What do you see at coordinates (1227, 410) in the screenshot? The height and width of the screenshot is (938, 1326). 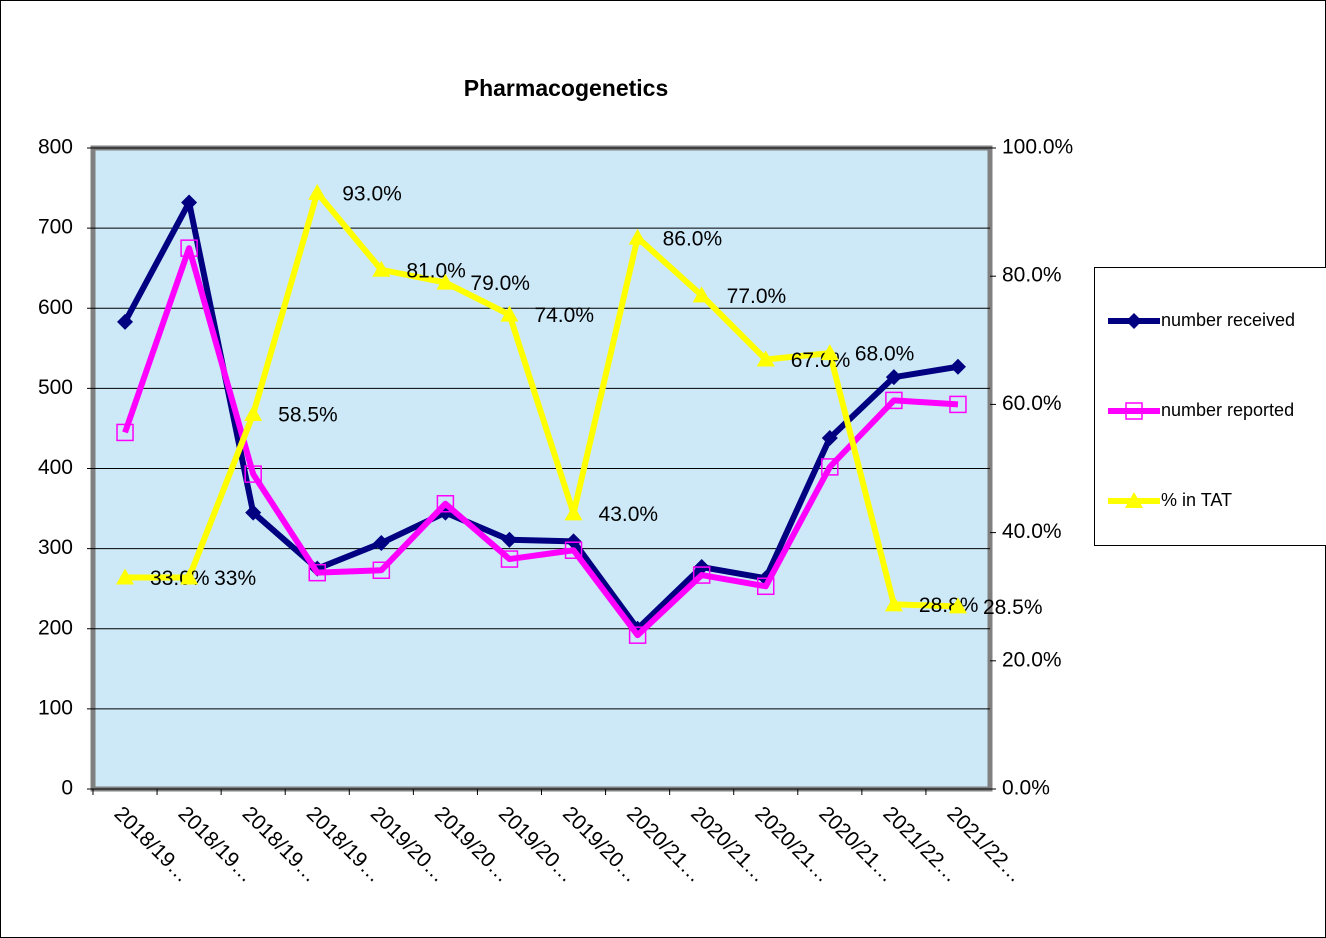 I see `legend-label: number reported` at bounding box center [1227, 410].